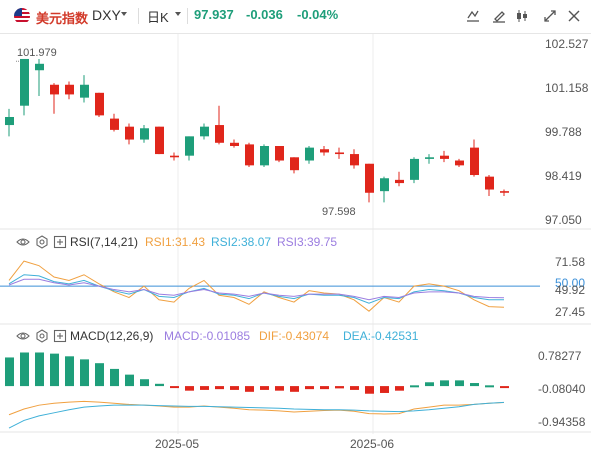 Image resolution: width=591 pixels, height=457 pixels. I want to click on expand-icon, so click(550, 16).